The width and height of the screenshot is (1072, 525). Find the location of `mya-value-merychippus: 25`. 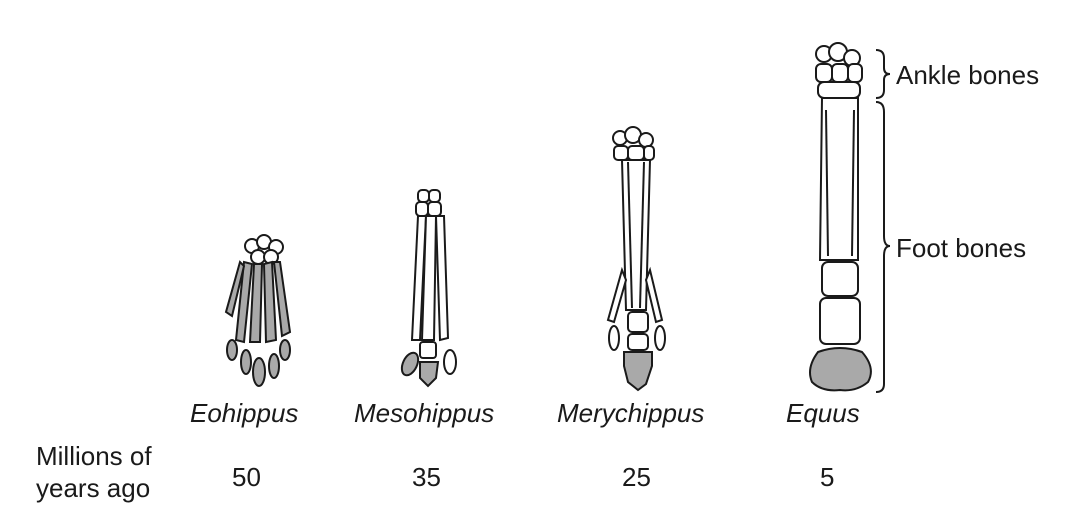

mya-value-merychippus: 25 is located at coordinates (636, 477).